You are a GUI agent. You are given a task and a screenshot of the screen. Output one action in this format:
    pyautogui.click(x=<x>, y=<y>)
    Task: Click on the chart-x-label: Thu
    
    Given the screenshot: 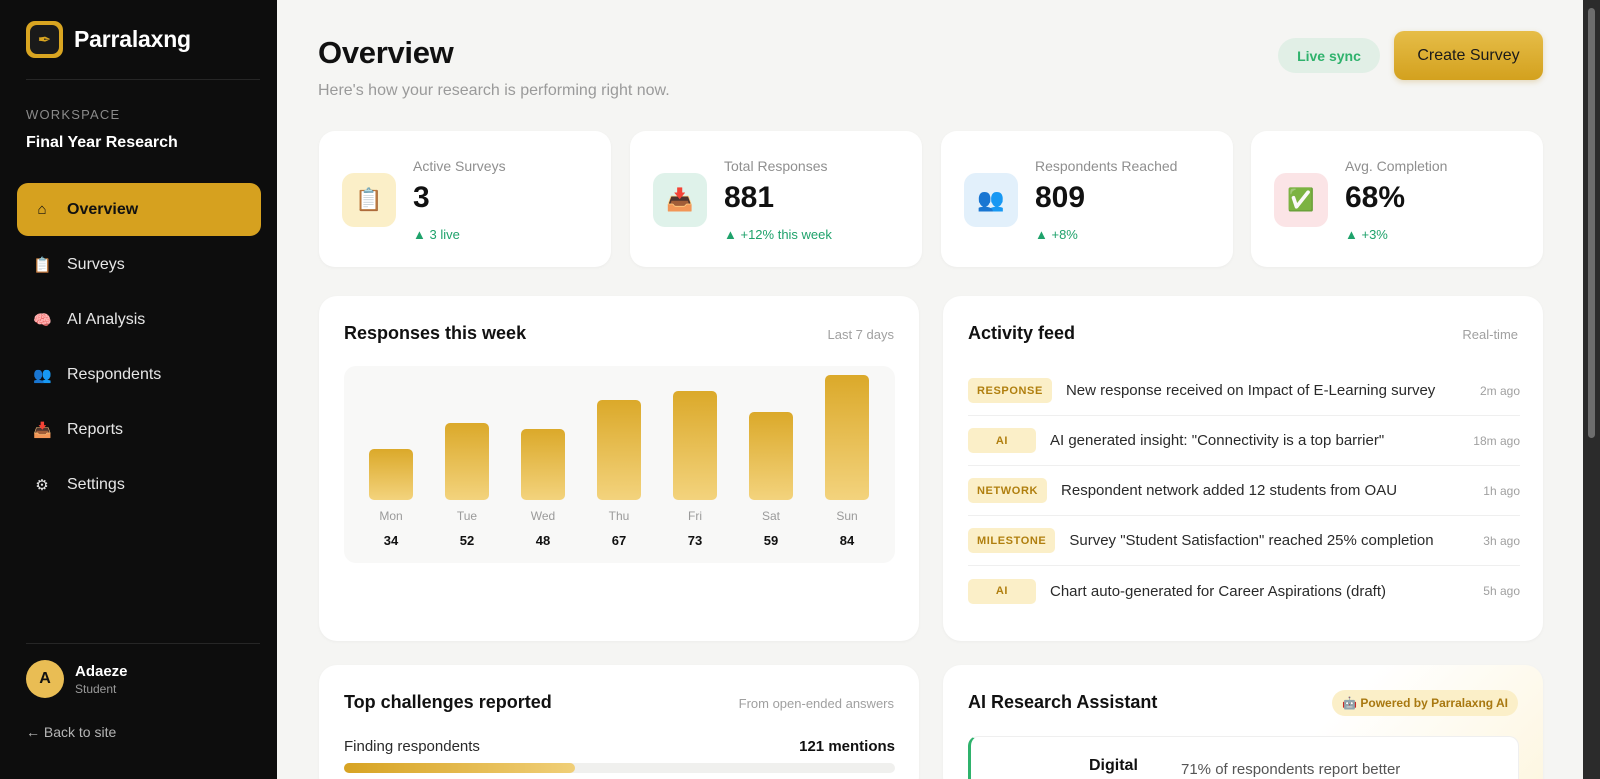 What is the action you would take?
    pyautogui.click(x=619, y=516)
    